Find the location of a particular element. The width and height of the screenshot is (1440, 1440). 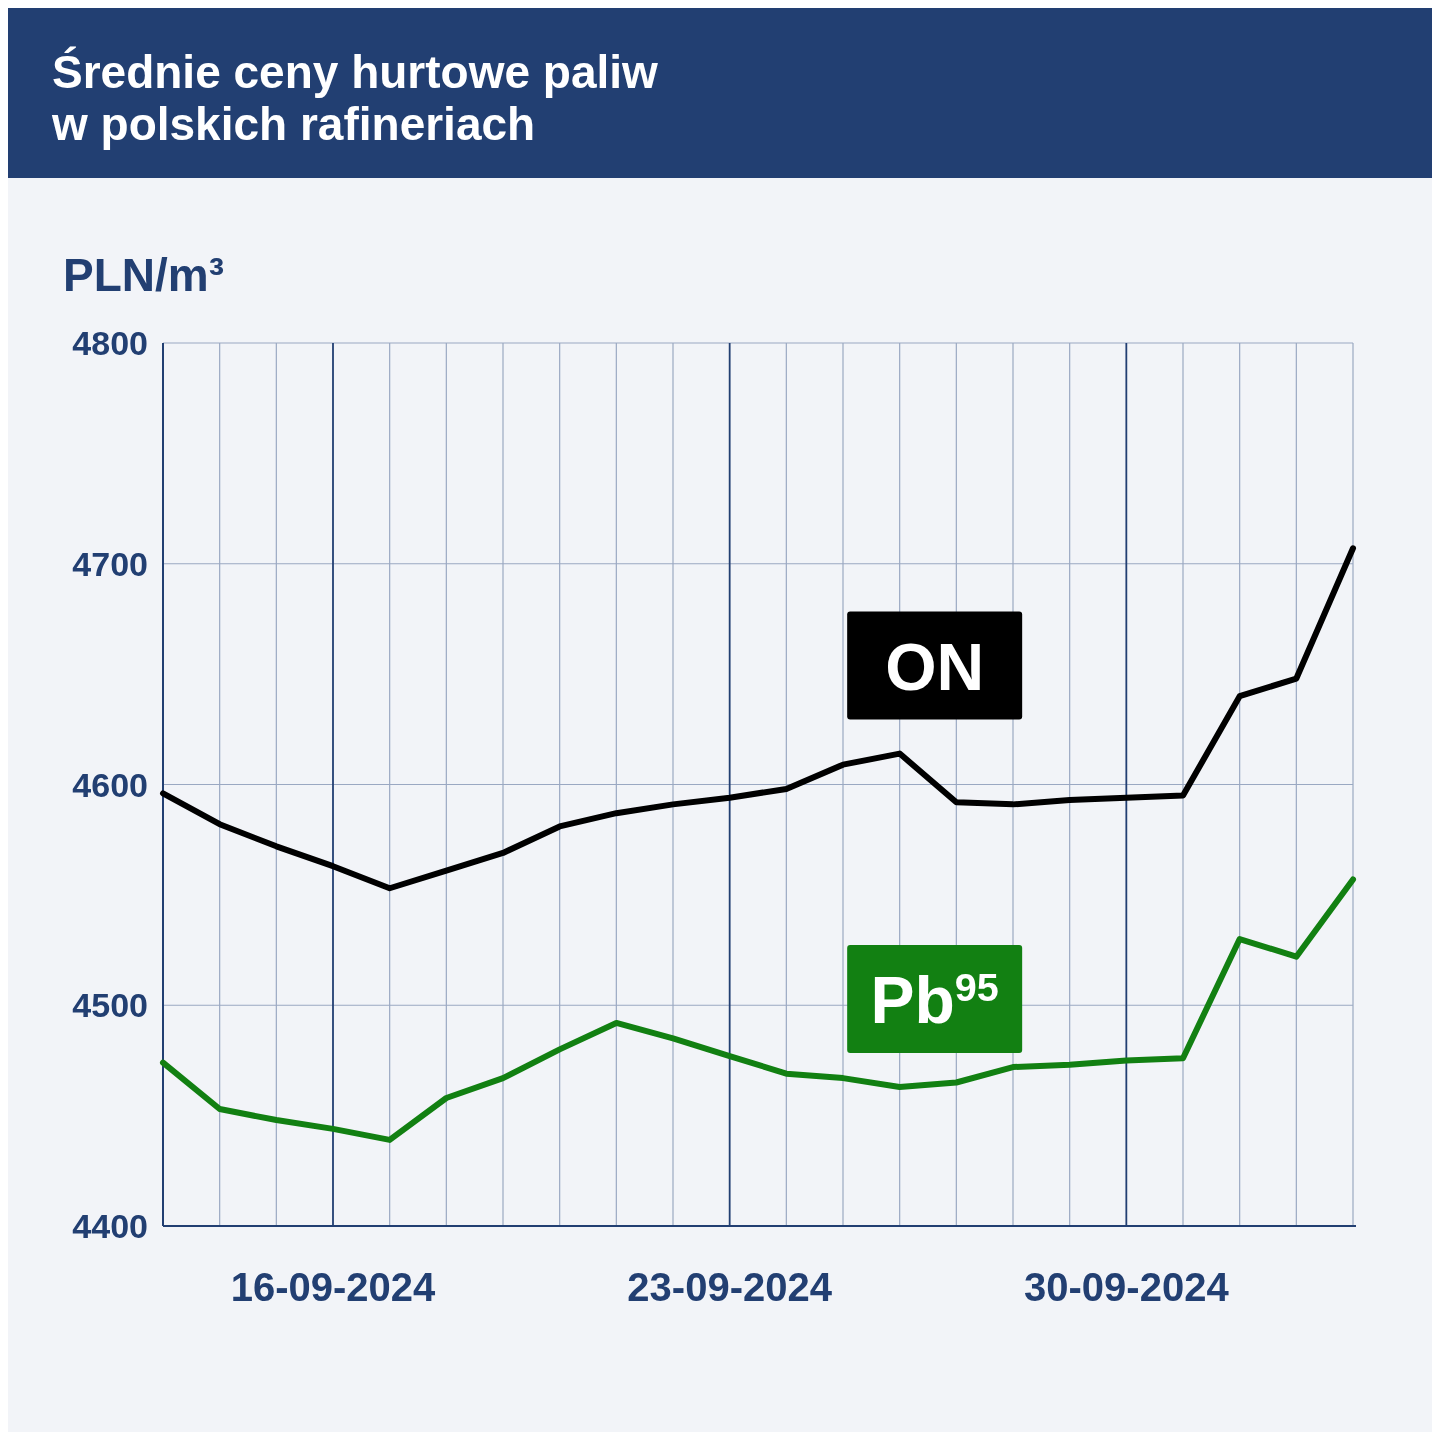

series-label: ON is located at coordinates (935, 666).